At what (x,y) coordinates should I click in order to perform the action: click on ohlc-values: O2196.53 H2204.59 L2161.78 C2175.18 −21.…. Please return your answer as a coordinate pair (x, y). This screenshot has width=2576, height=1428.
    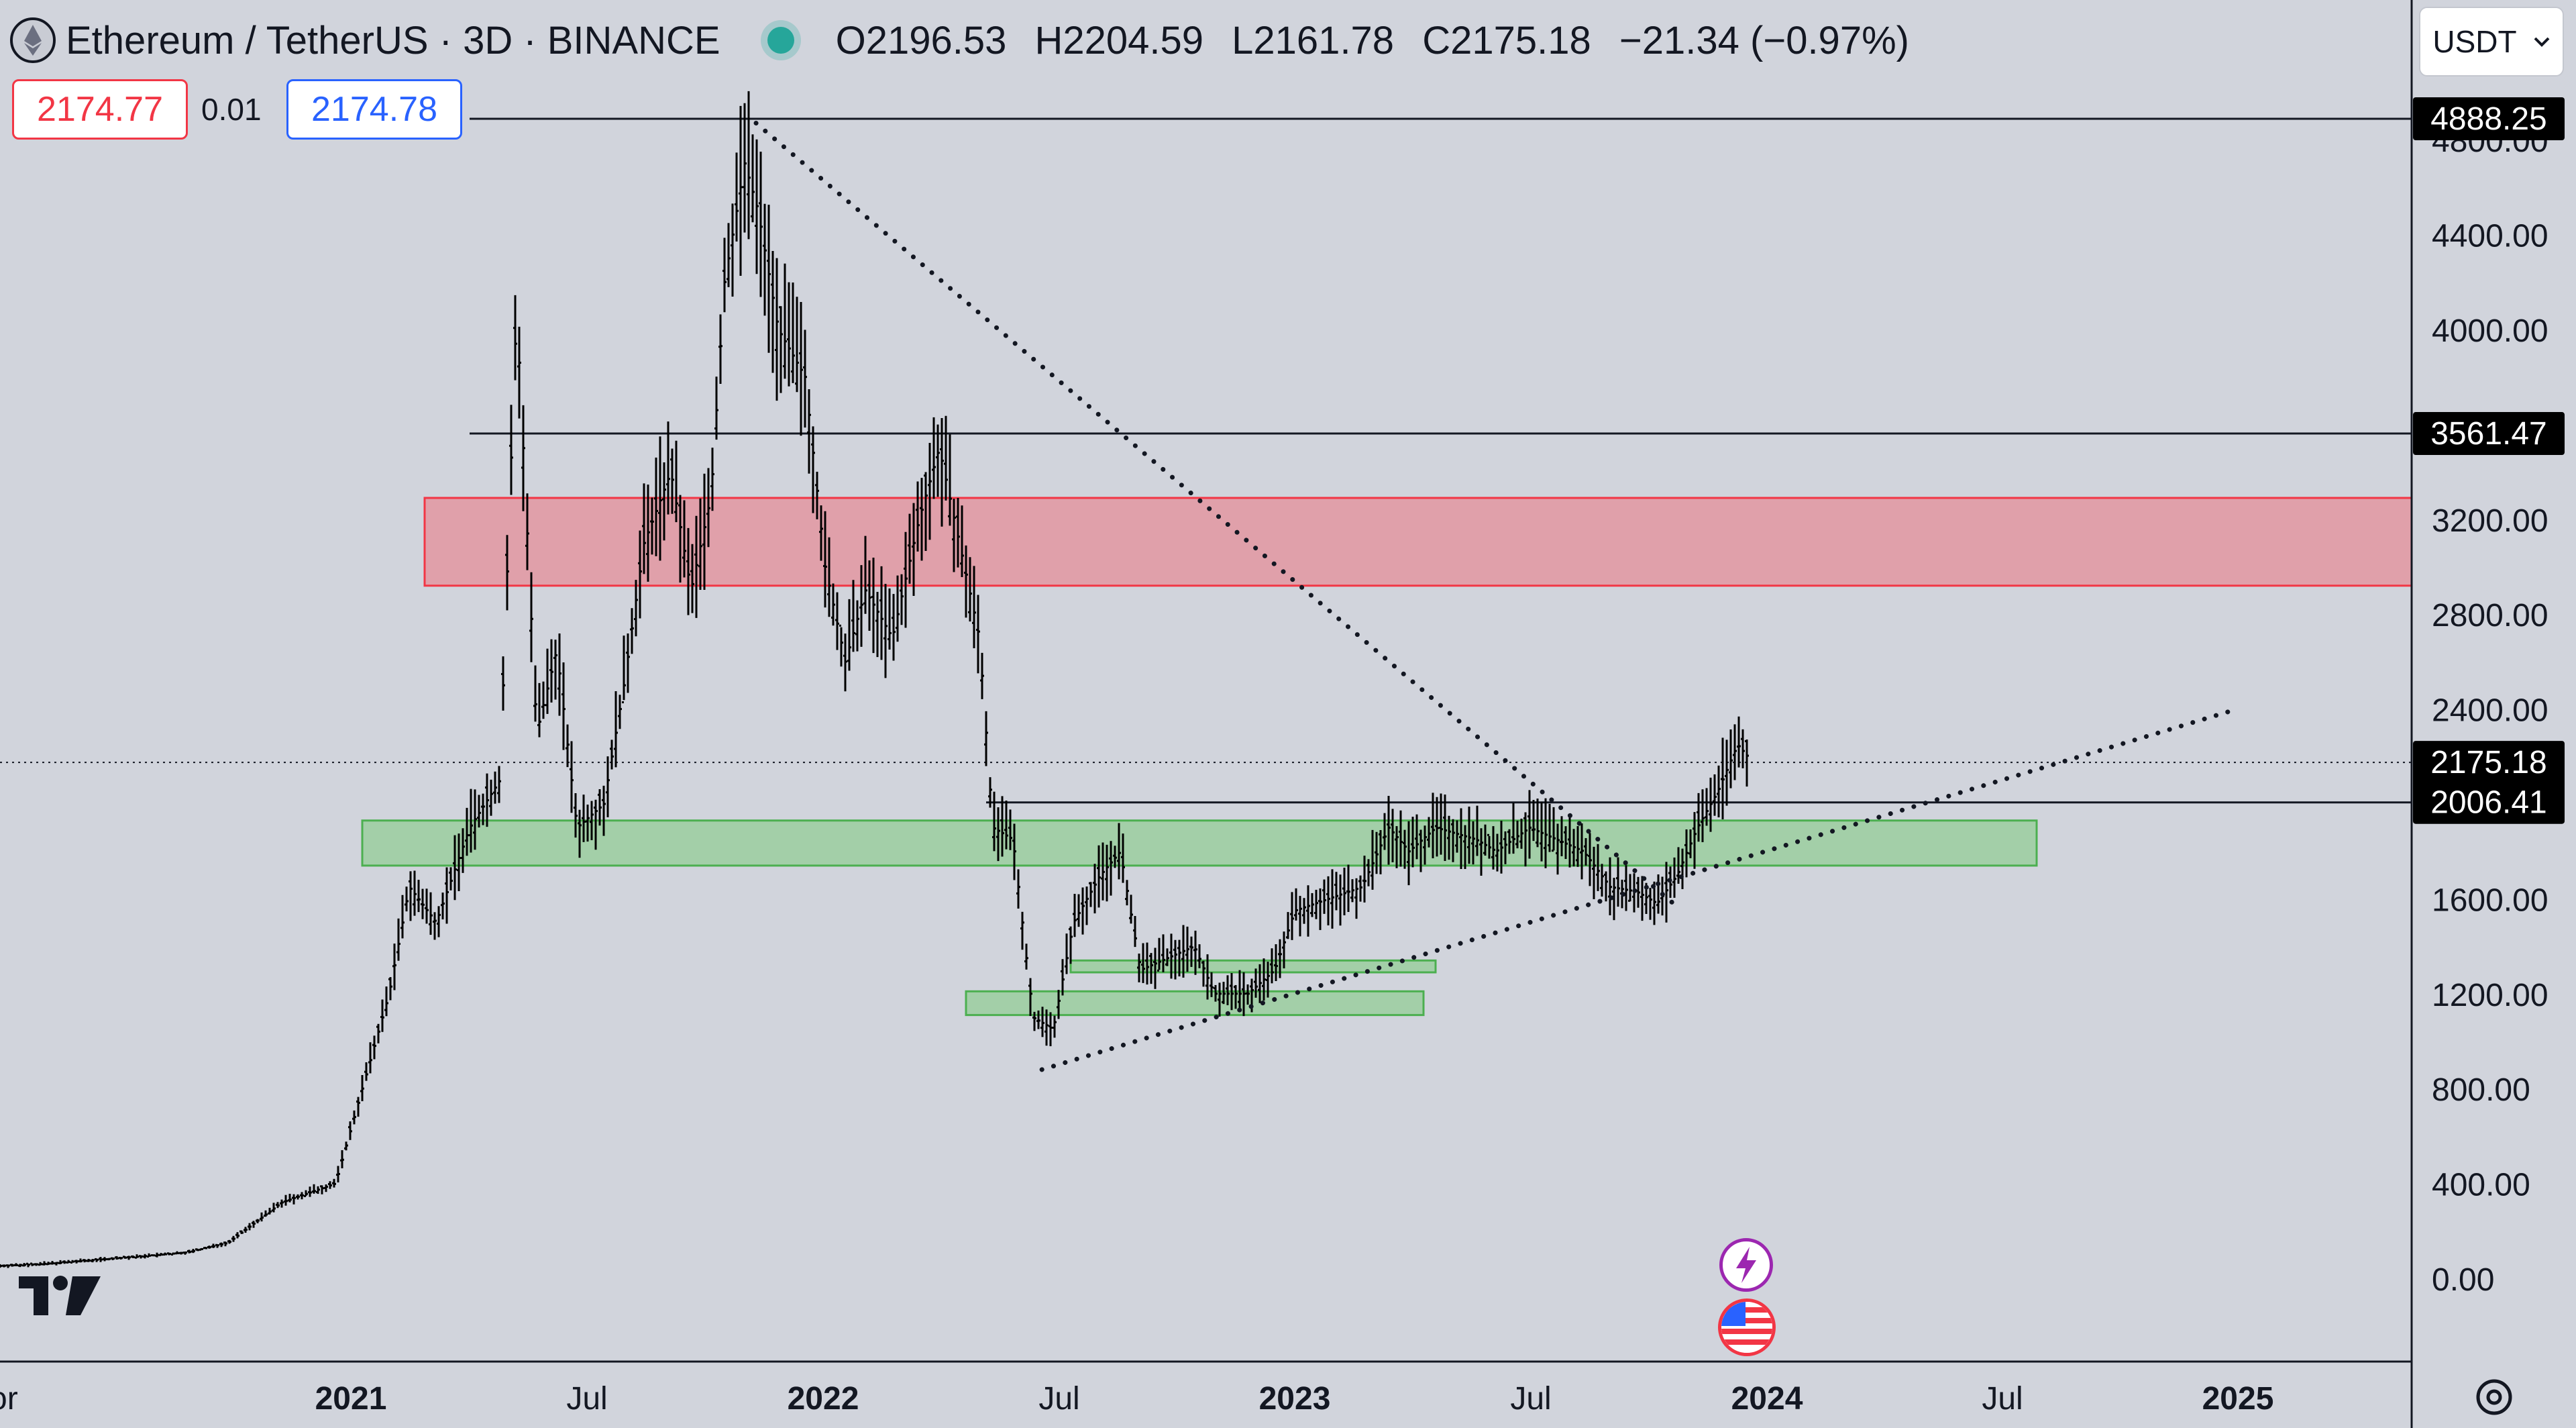
    Looking at the image, I should click on (1381, 40).